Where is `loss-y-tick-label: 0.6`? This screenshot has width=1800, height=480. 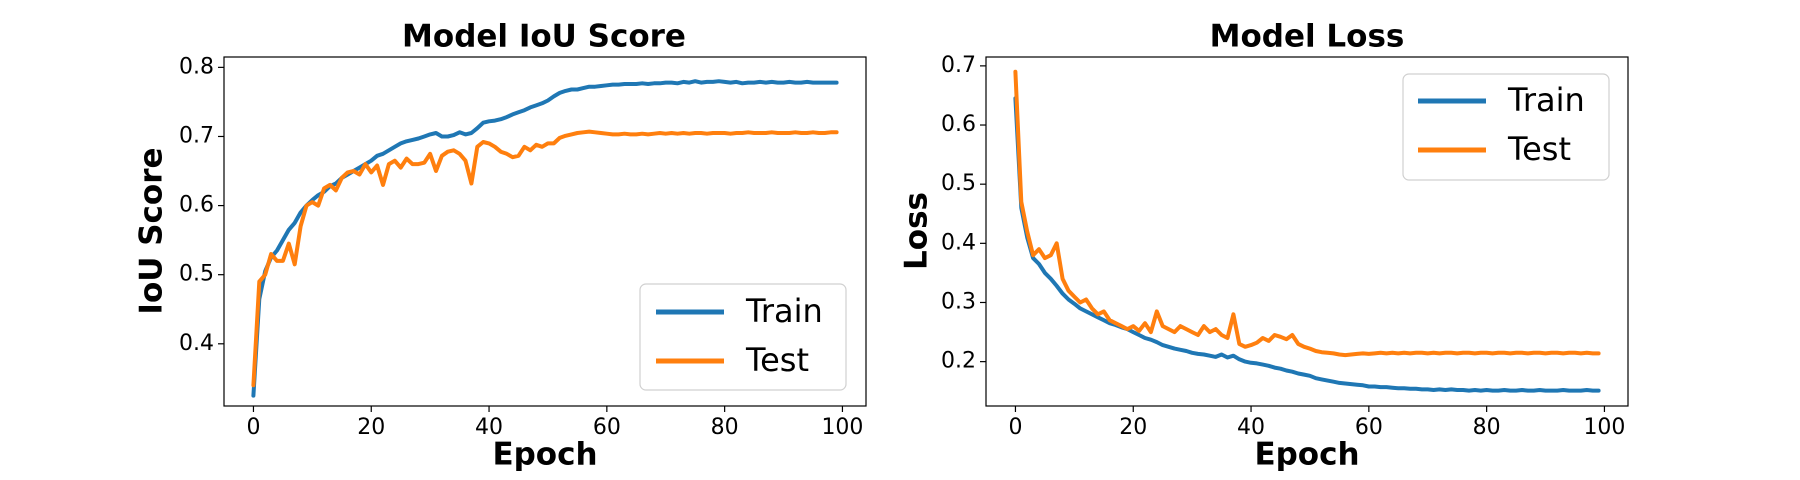 loss-y-tick-label: 0.6 is located at coordinates (958, 124).